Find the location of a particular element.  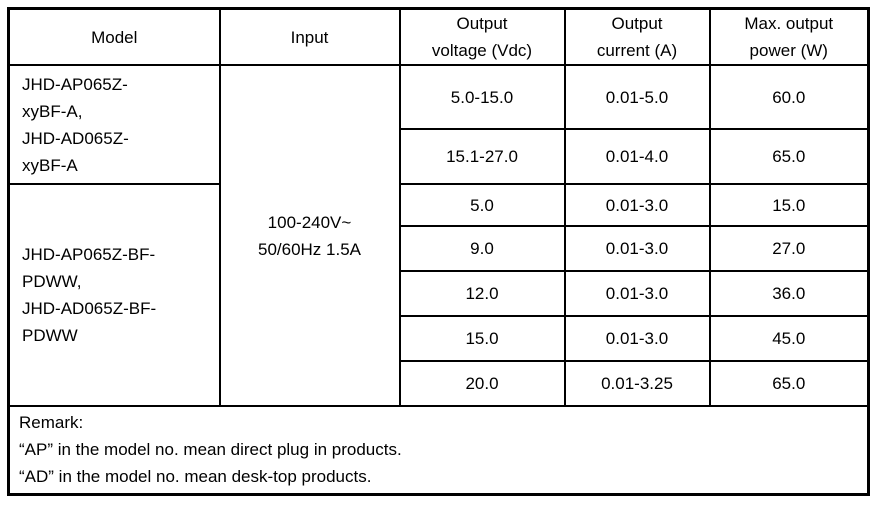

col-header-max-output-power: Max. output power (W) is located at coordinates (789, 36).